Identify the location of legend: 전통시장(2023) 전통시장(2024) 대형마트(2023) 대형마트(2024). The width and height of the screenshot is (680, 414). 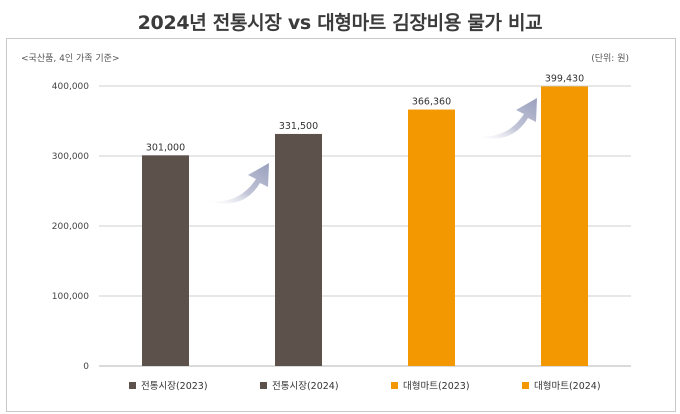
(365, 386).